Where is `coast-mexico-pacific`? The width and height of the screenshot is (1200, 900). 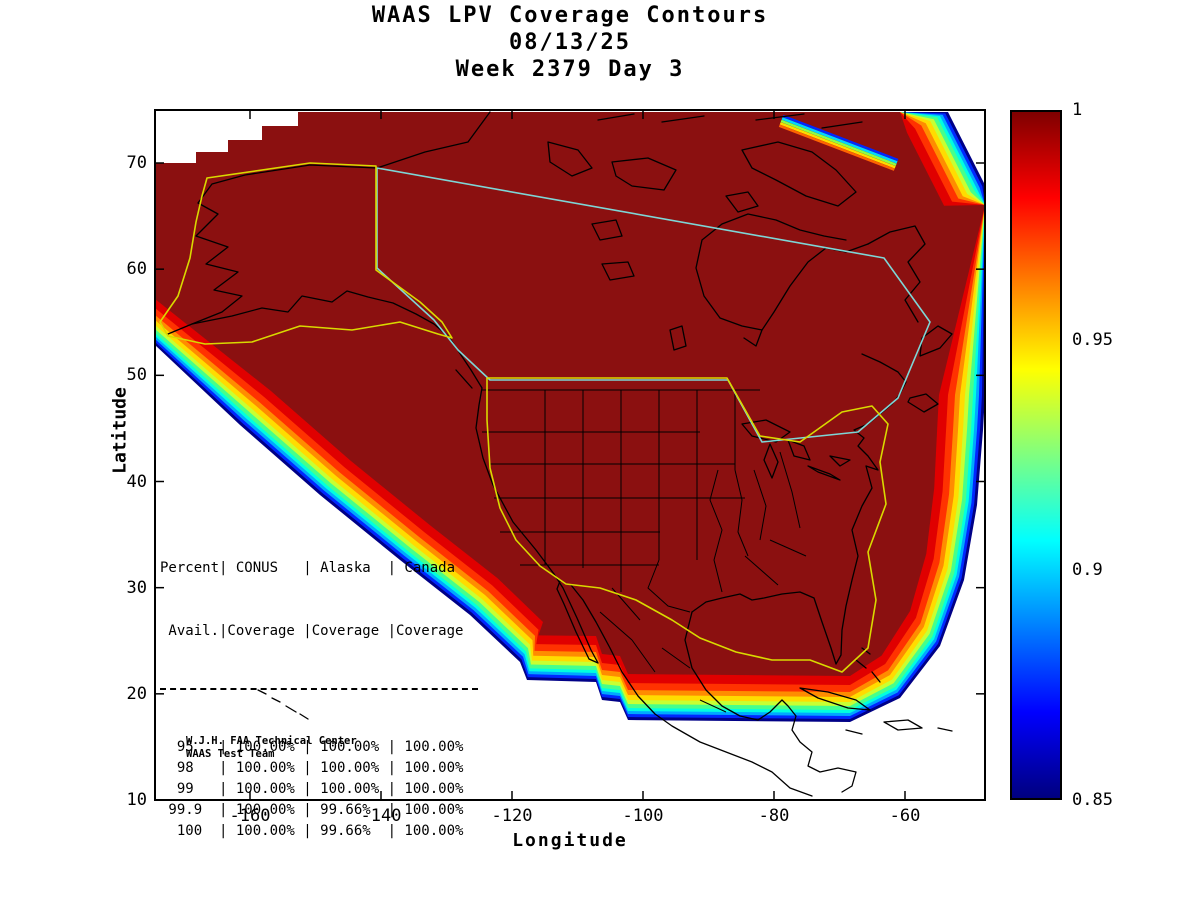
coast-mexico-pacific is located at coordinates (691, 690).